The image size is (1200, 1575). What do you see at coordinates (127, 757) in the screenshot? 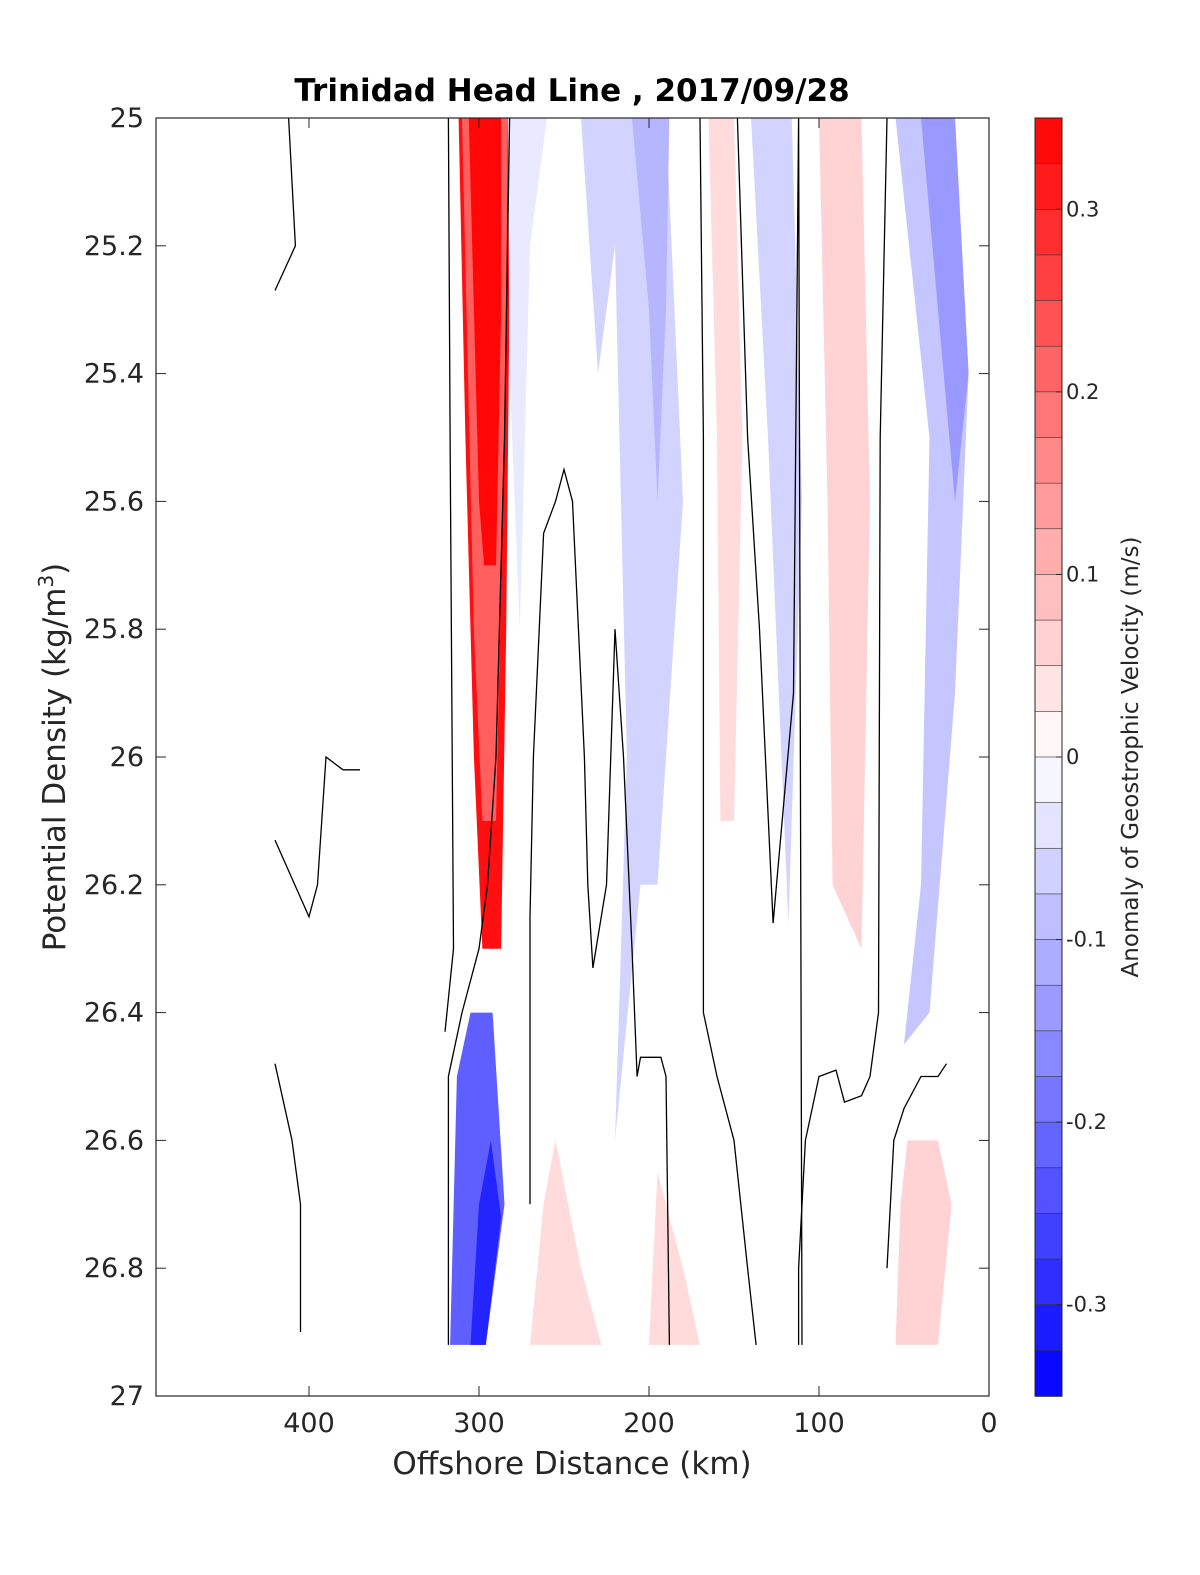
I see `y-tick-label: 26` at bounding box center [127, 757].